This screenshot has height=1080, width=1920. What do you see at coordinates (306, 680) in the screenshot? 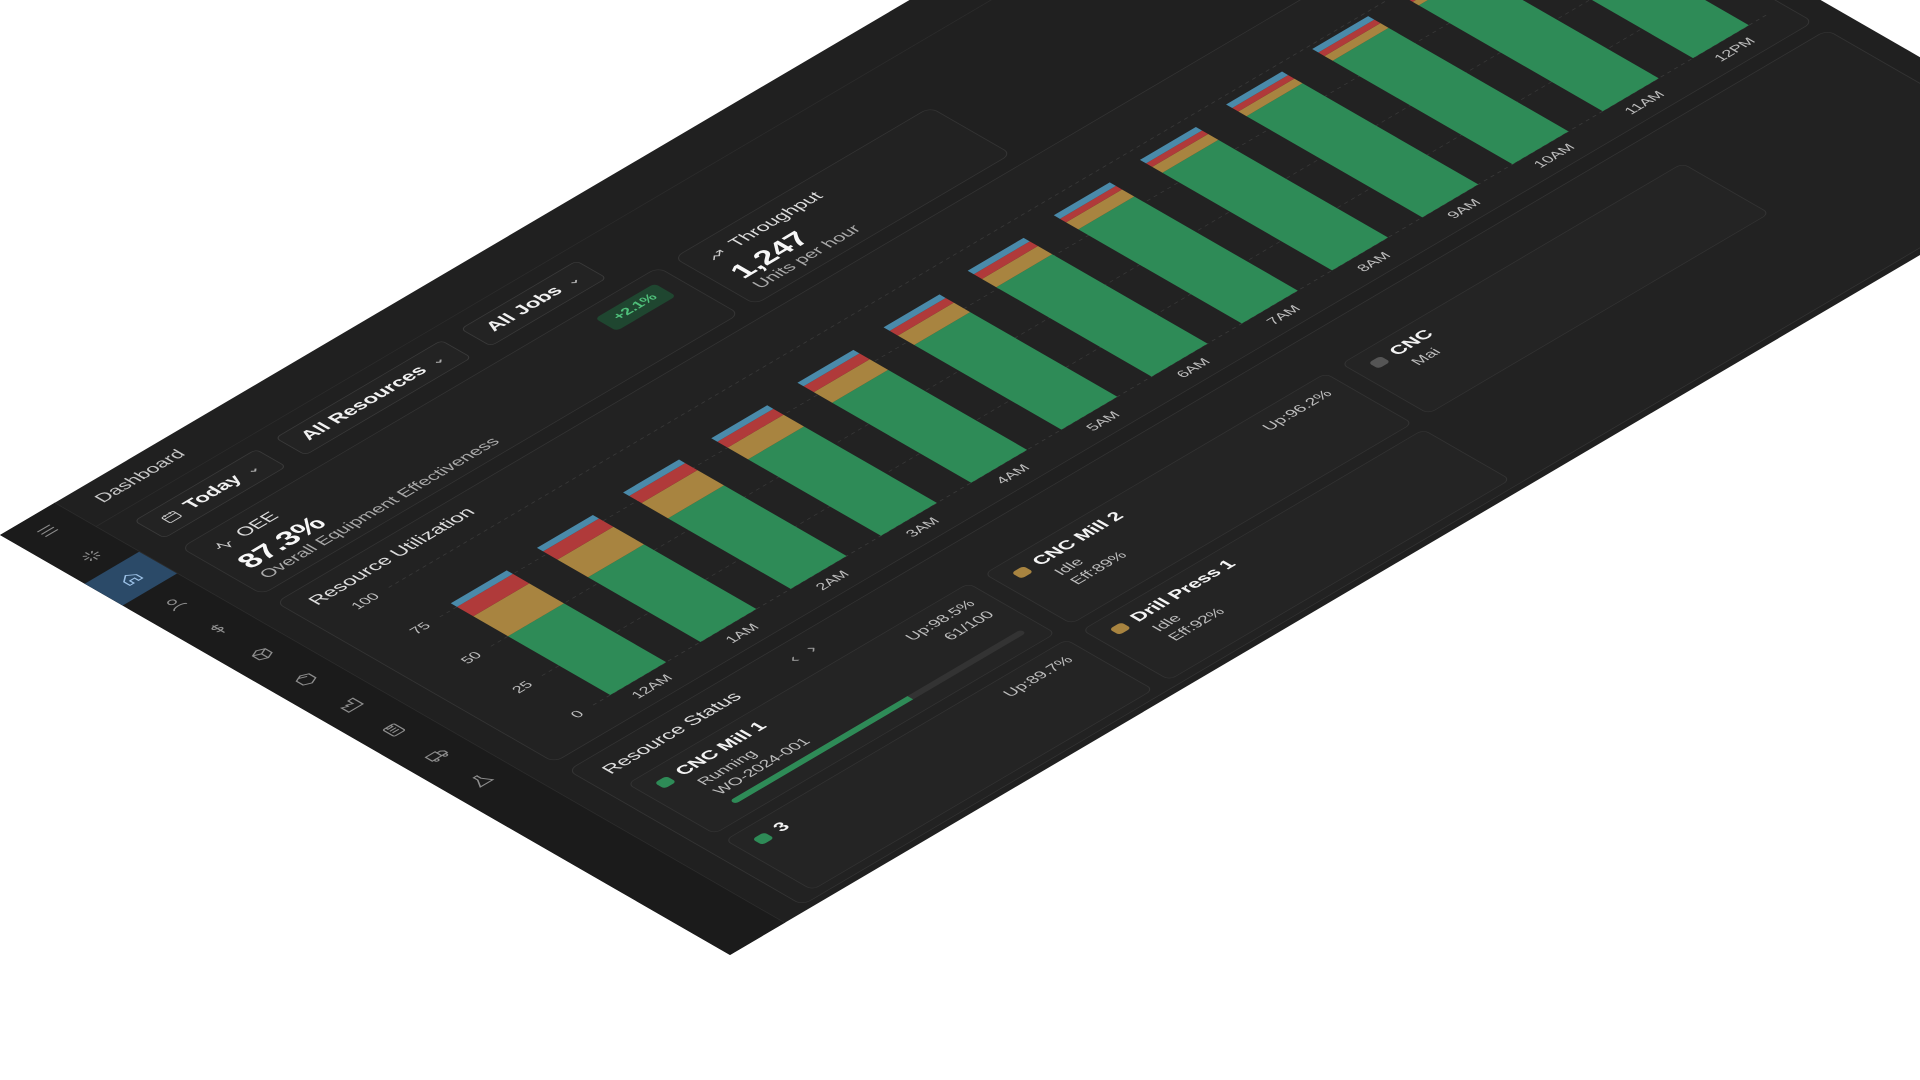
I see `package-icon` at bounding box center [306, 680].